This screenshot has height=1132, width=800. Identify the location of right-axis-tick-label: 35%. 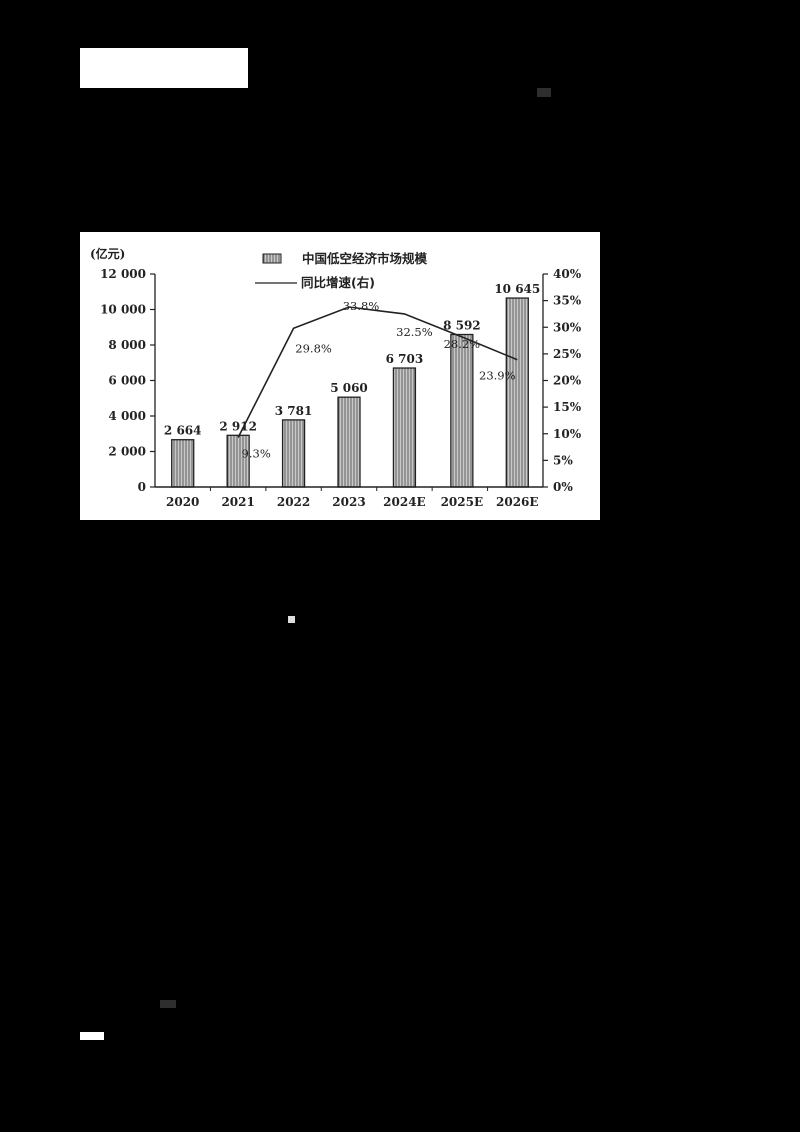
(567, 301).